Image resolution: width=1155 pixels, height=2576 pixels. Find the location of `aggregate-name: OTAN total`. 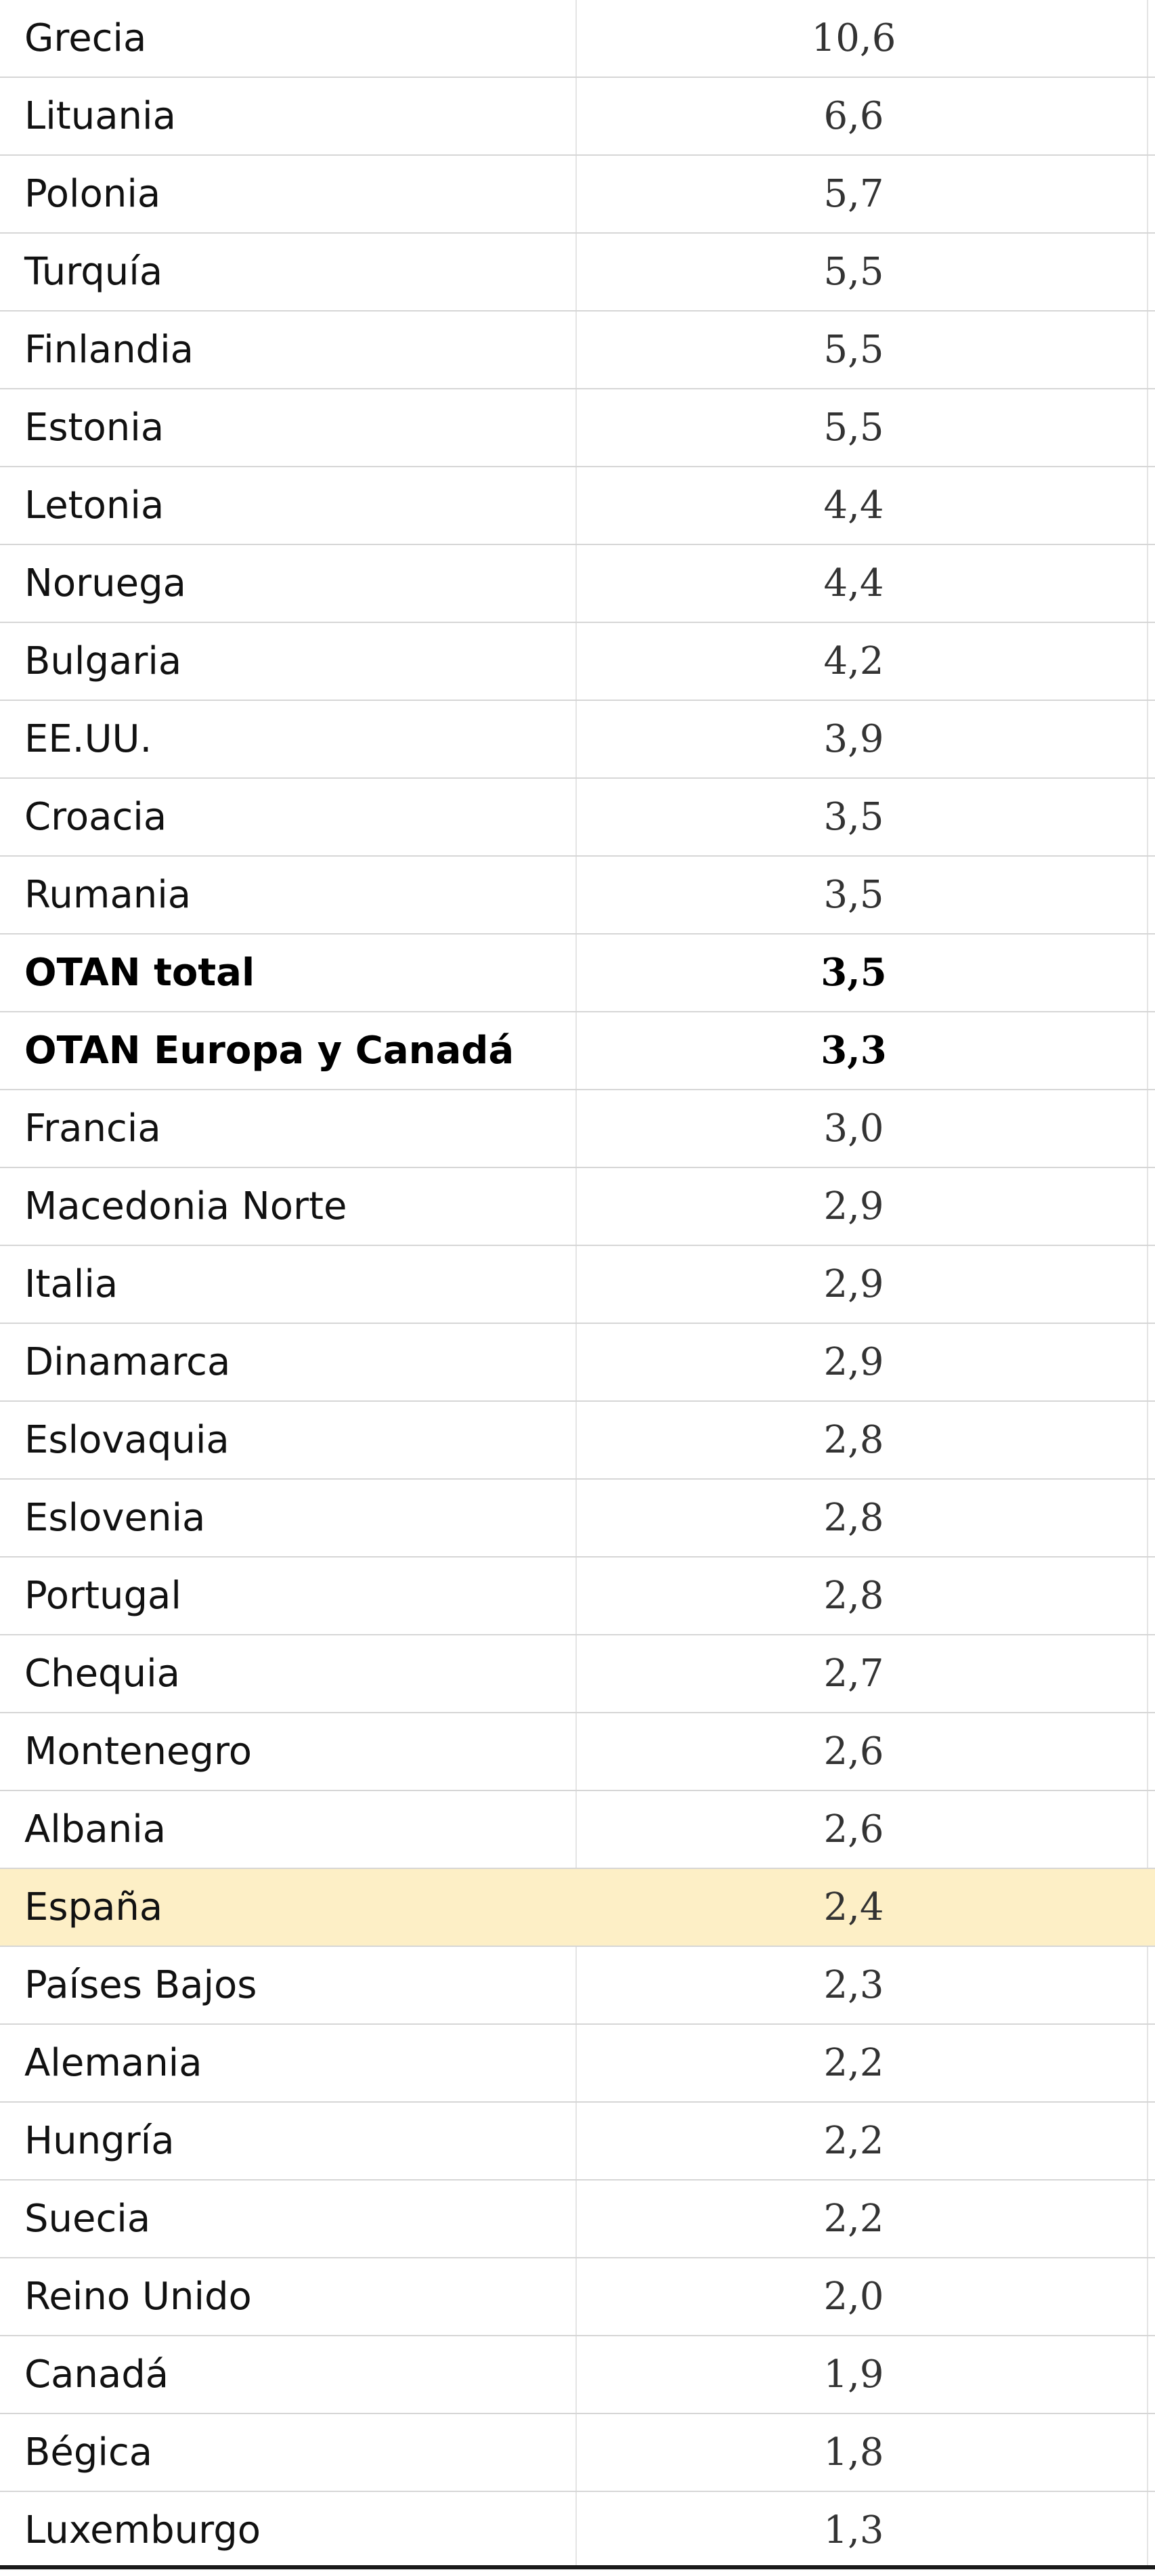

aggregate-name: OTAN total is located at coordinates (139, 973).